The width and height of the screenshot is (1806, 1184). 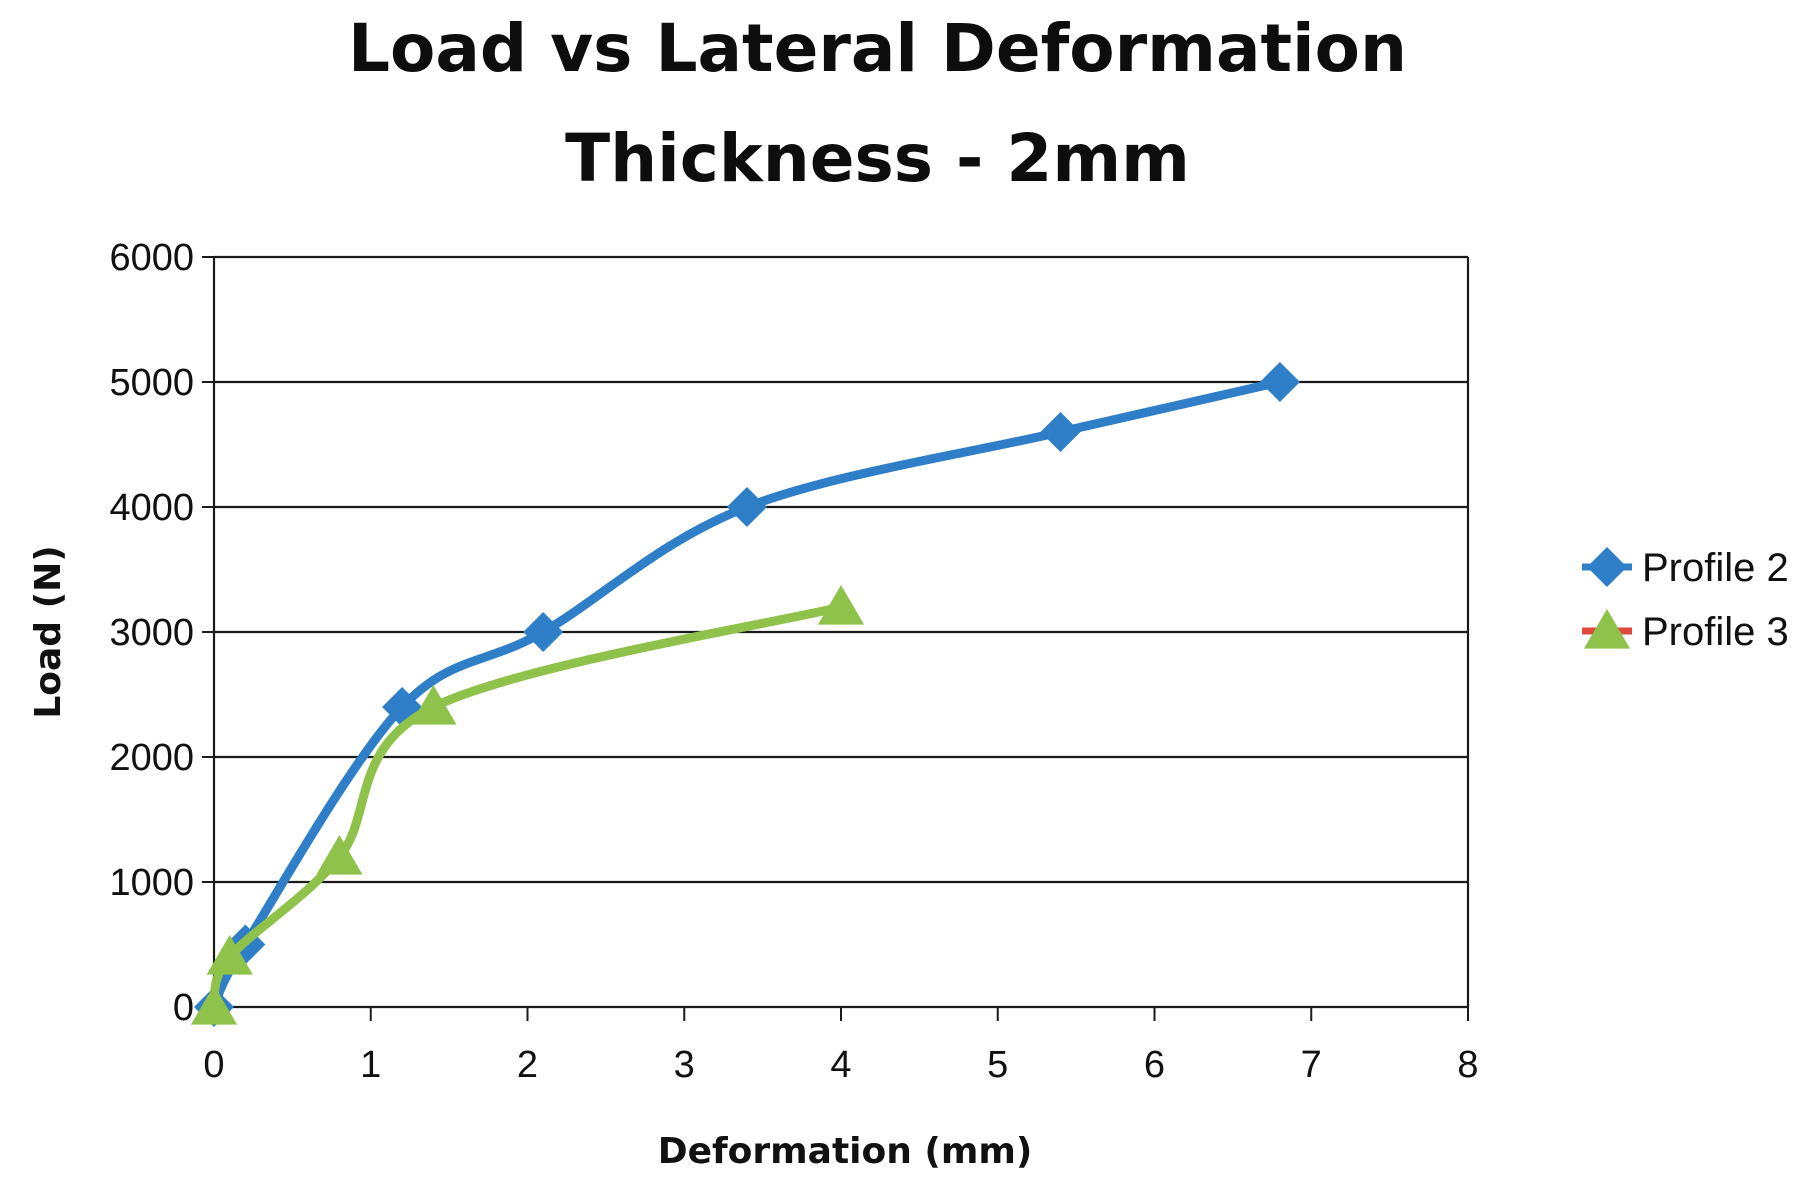 I want to click on x-tick-label-0: 0, so click(x=213, y=1065).